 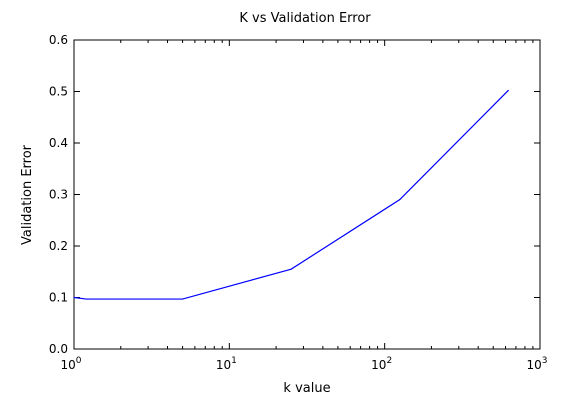 I want to click on y-tick-label: 0.5, so click(x=58, y=92).